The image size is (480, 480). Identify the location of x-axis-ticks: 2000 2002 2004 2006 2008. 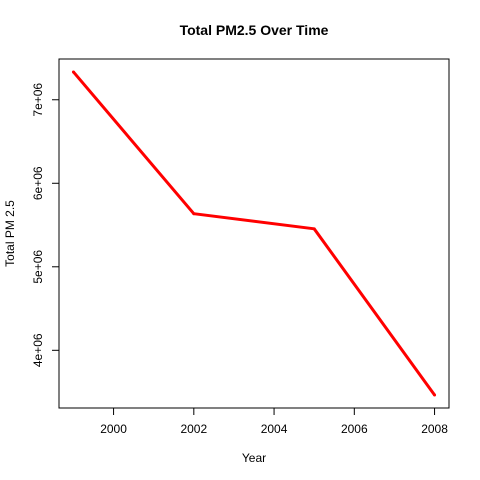
(274, 422).